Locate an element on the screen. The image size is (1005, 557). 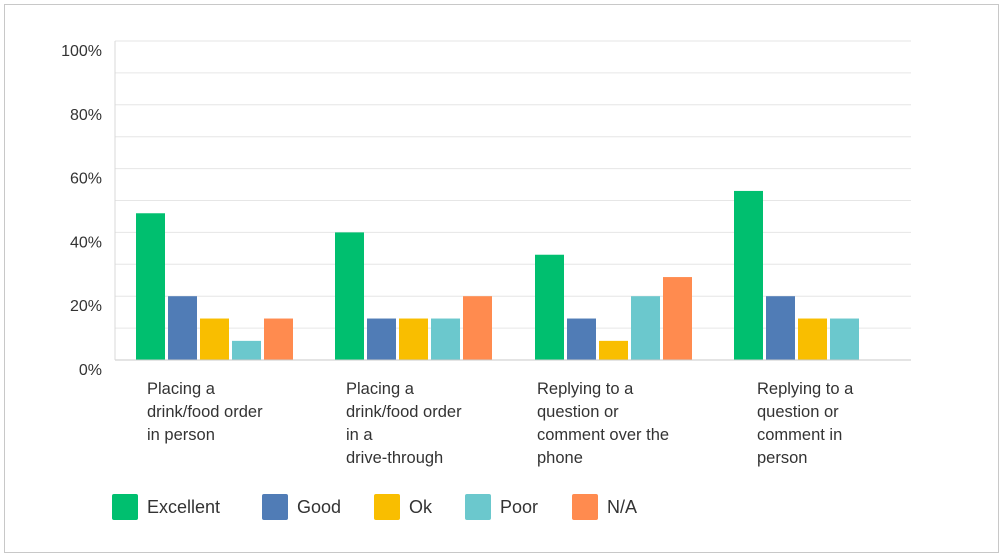
y-tick-label: 0% is located at coordinates (90, 370).